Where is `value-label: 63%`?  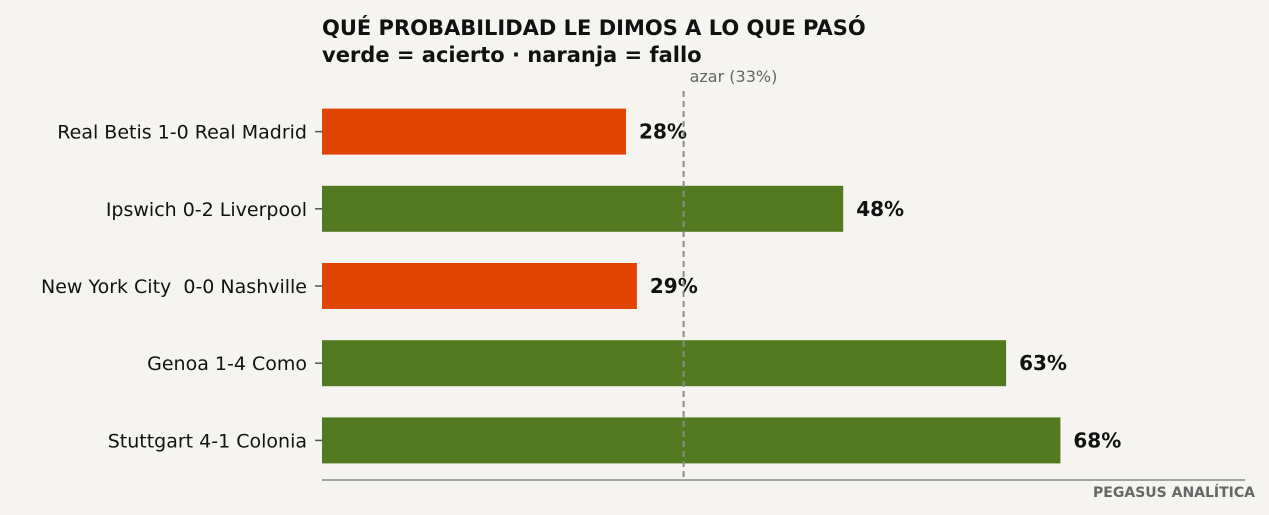 value-label: 63% is located at coordinates (1043, 363).